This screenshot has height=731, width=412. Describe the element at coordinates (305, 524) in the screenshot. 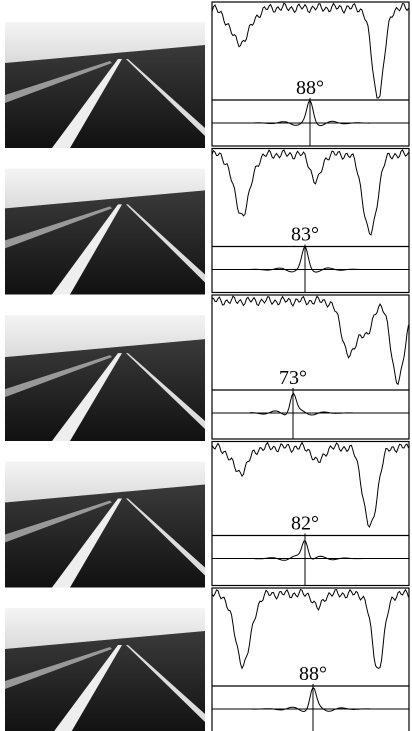

I see `angle-label: 82°` at that location.